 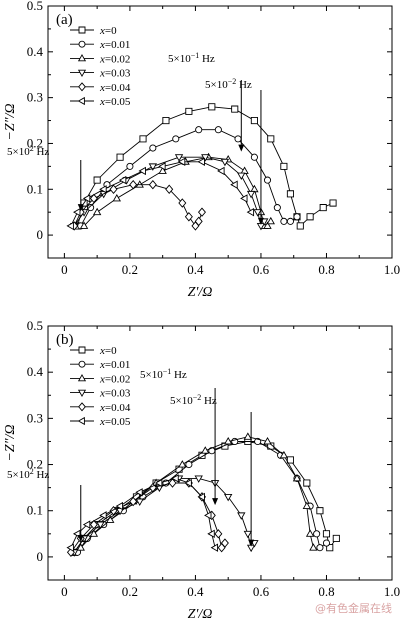 I want to click on y-tick-label: 0.2, so click(x=35, y=142).